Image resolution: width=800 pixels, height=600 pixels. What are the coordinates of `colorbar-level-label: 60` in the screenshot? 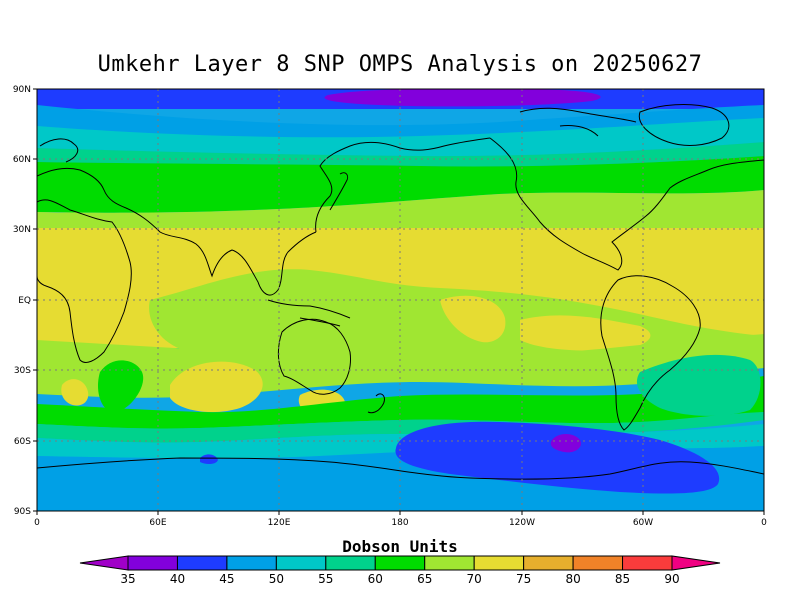 It's located at (375, 579).